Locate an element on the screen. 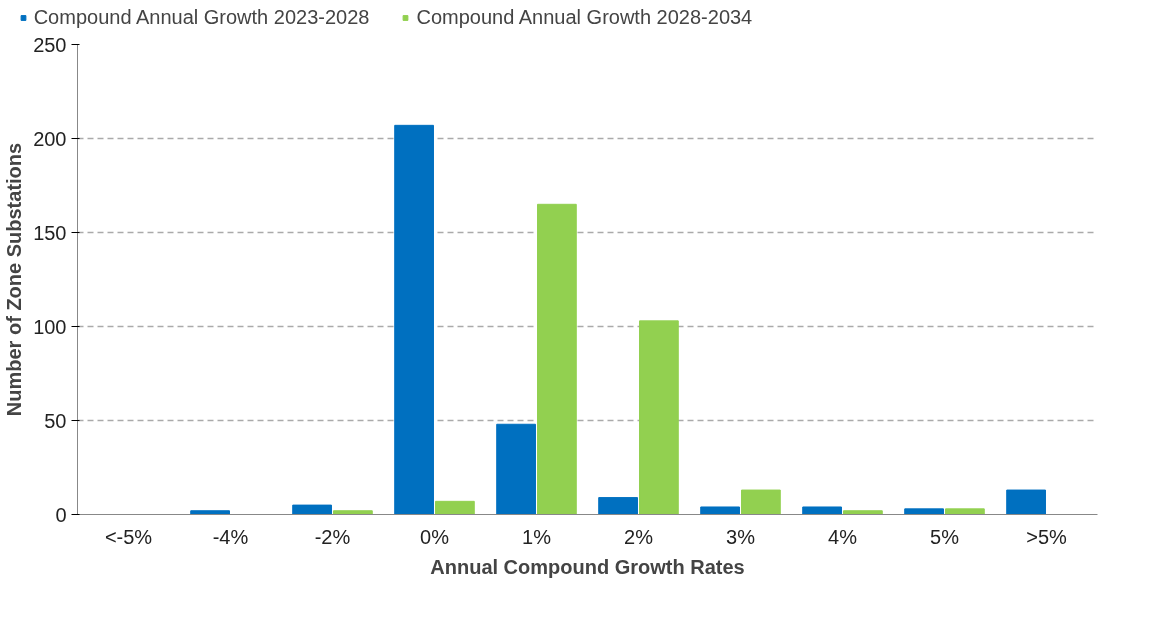 The image size is (1152, 627). x-tick-label: 3% is located at coordinates (741, 536).